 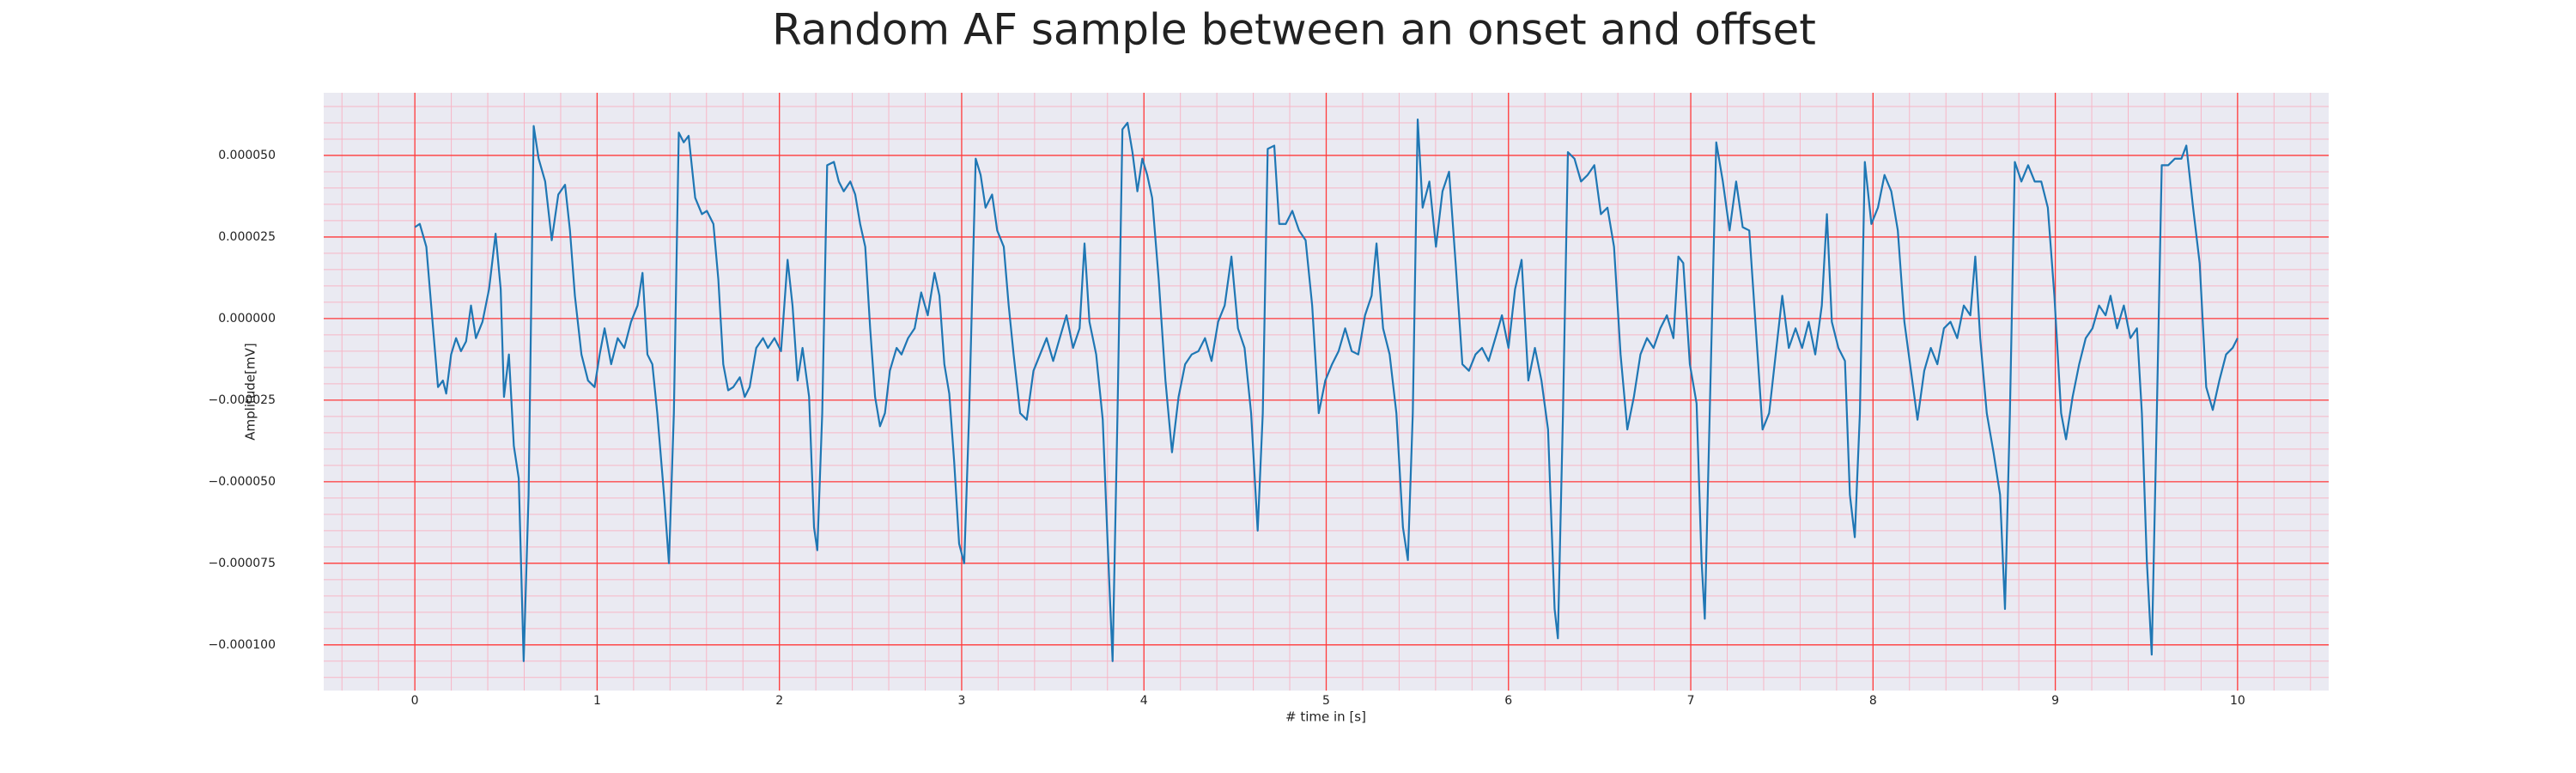 What do you see at coordinates (242, 400) in the screenshot?
I see `y-tick-label: −0.000025` at bounding box center [242, 400].